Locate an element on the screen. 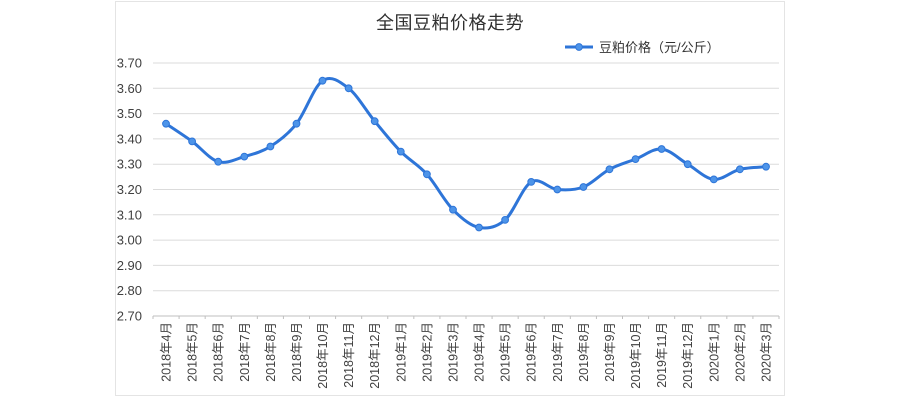 The width and height of the screenshot is (900, 400). x-axis-label: 2019年9月 is located at coordinates (610, 352).